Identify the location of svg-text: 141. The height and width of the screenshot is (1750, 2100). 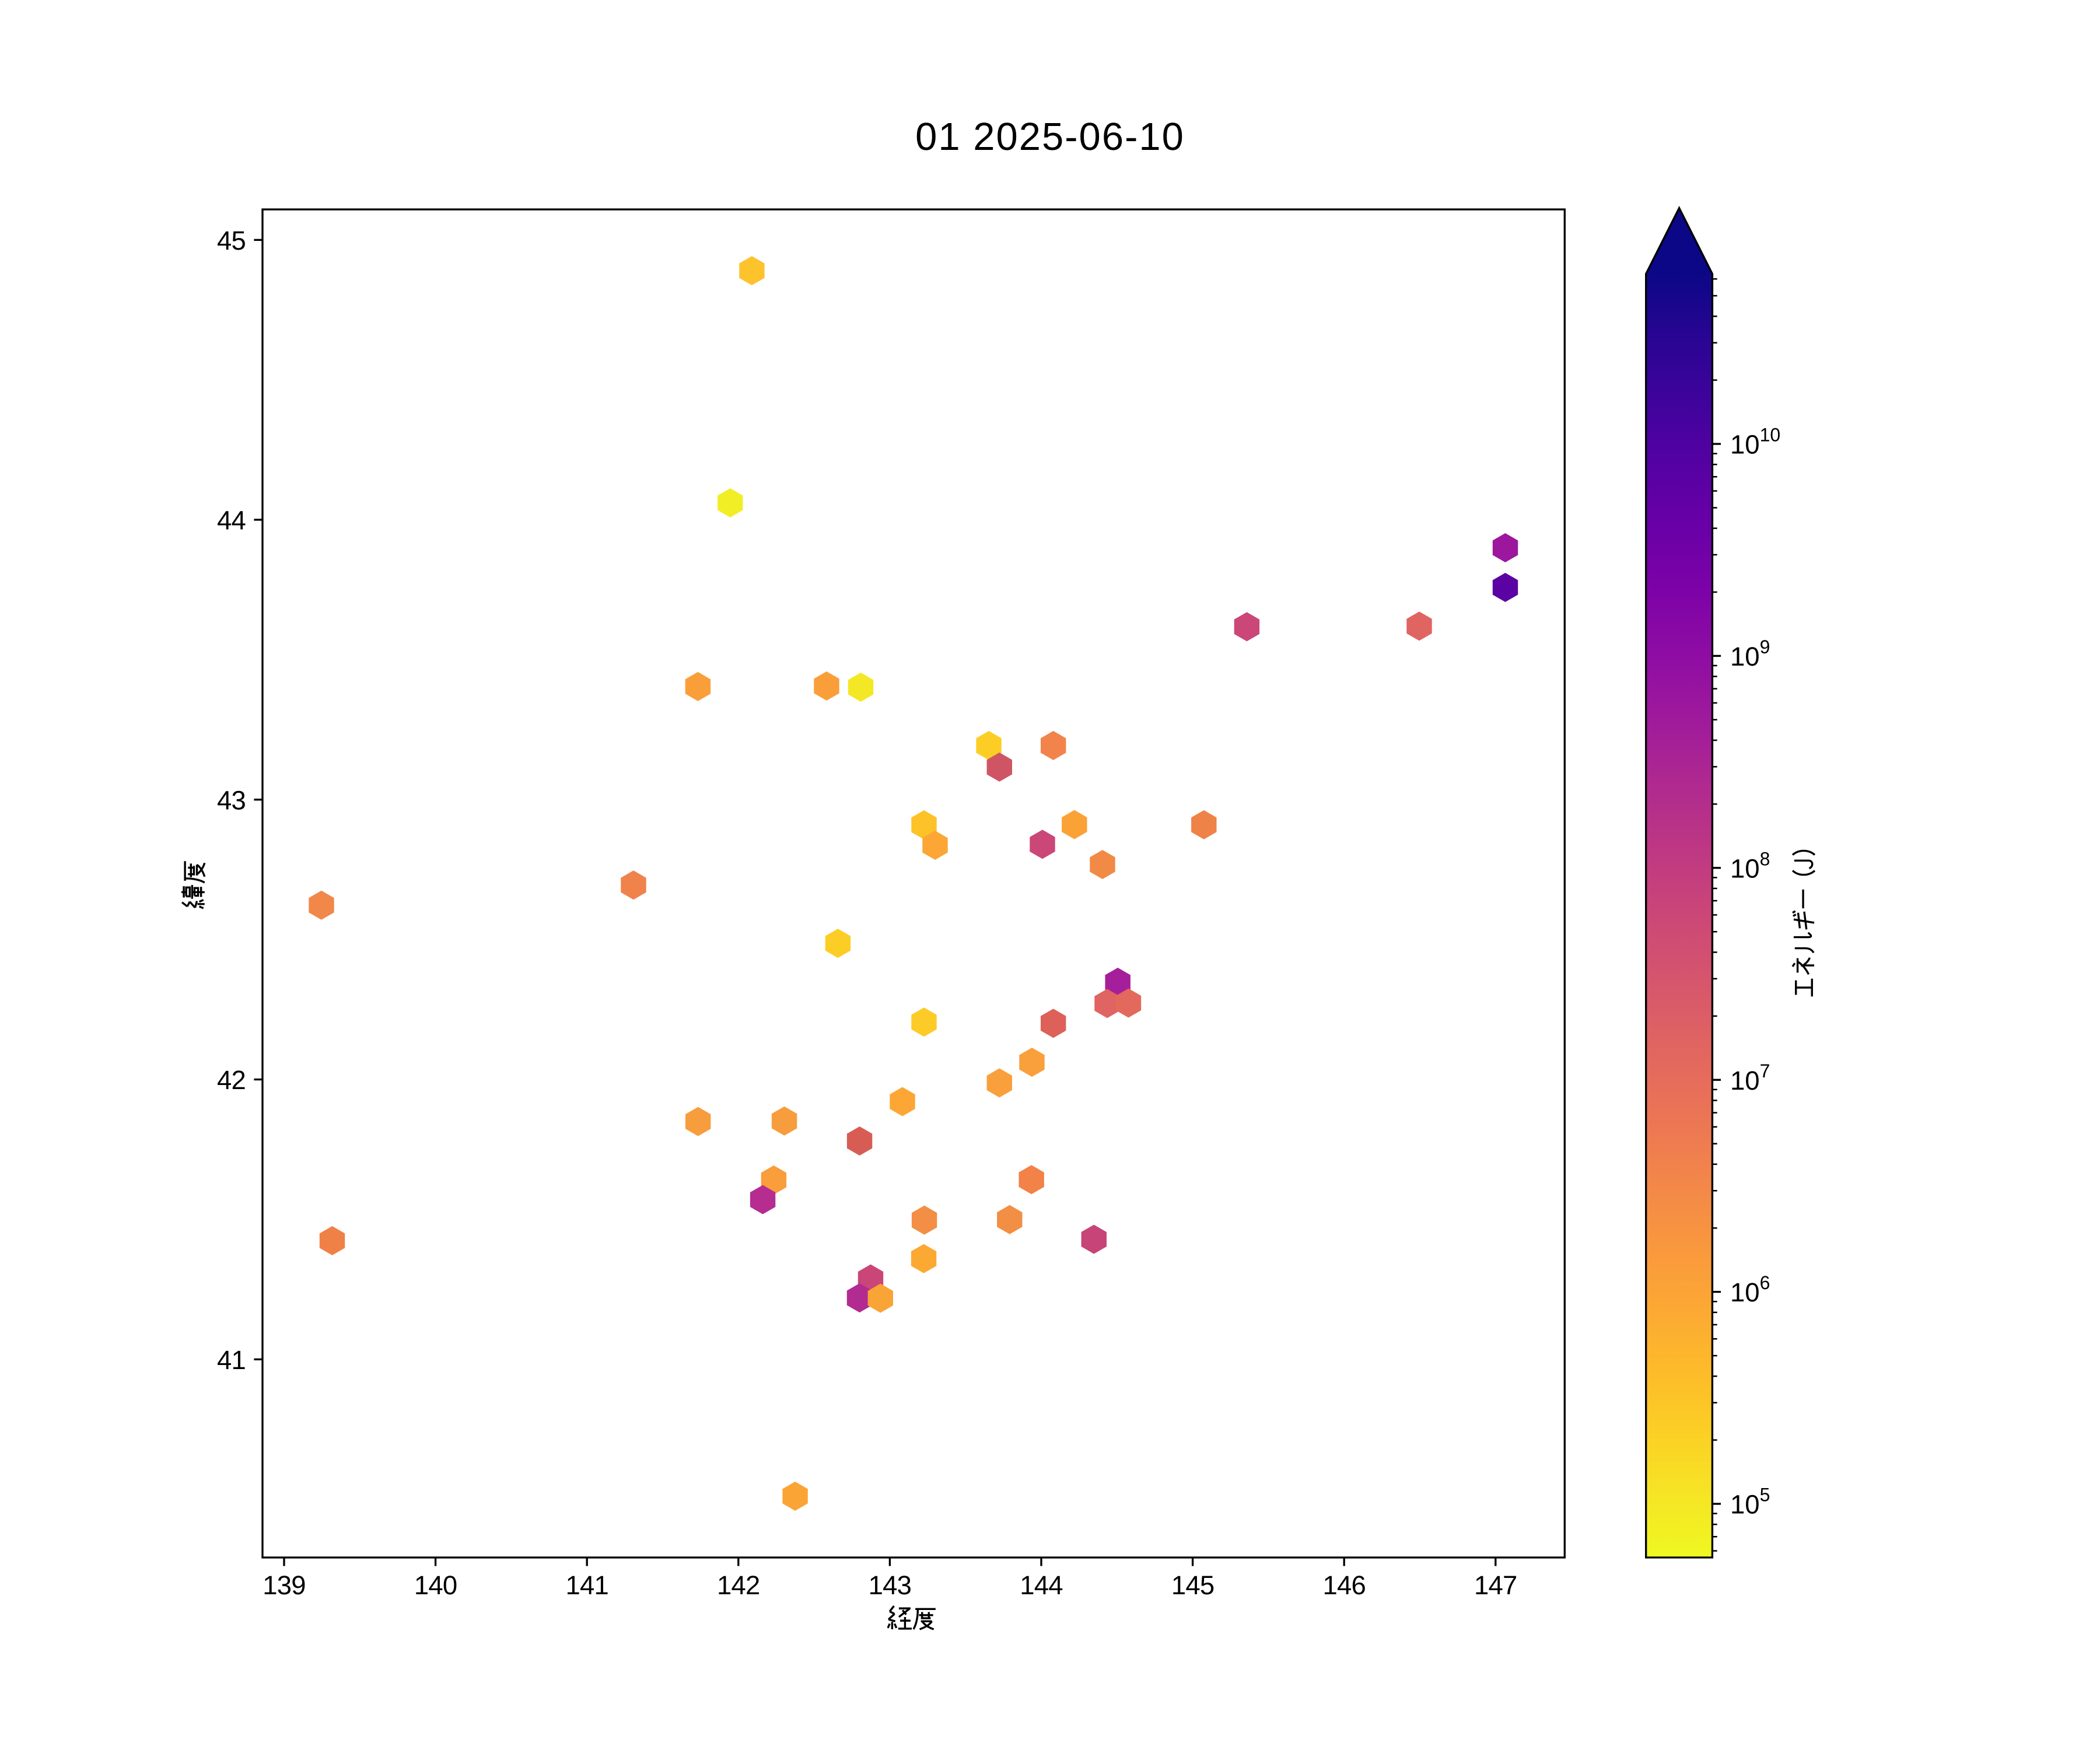
(586, 1585).